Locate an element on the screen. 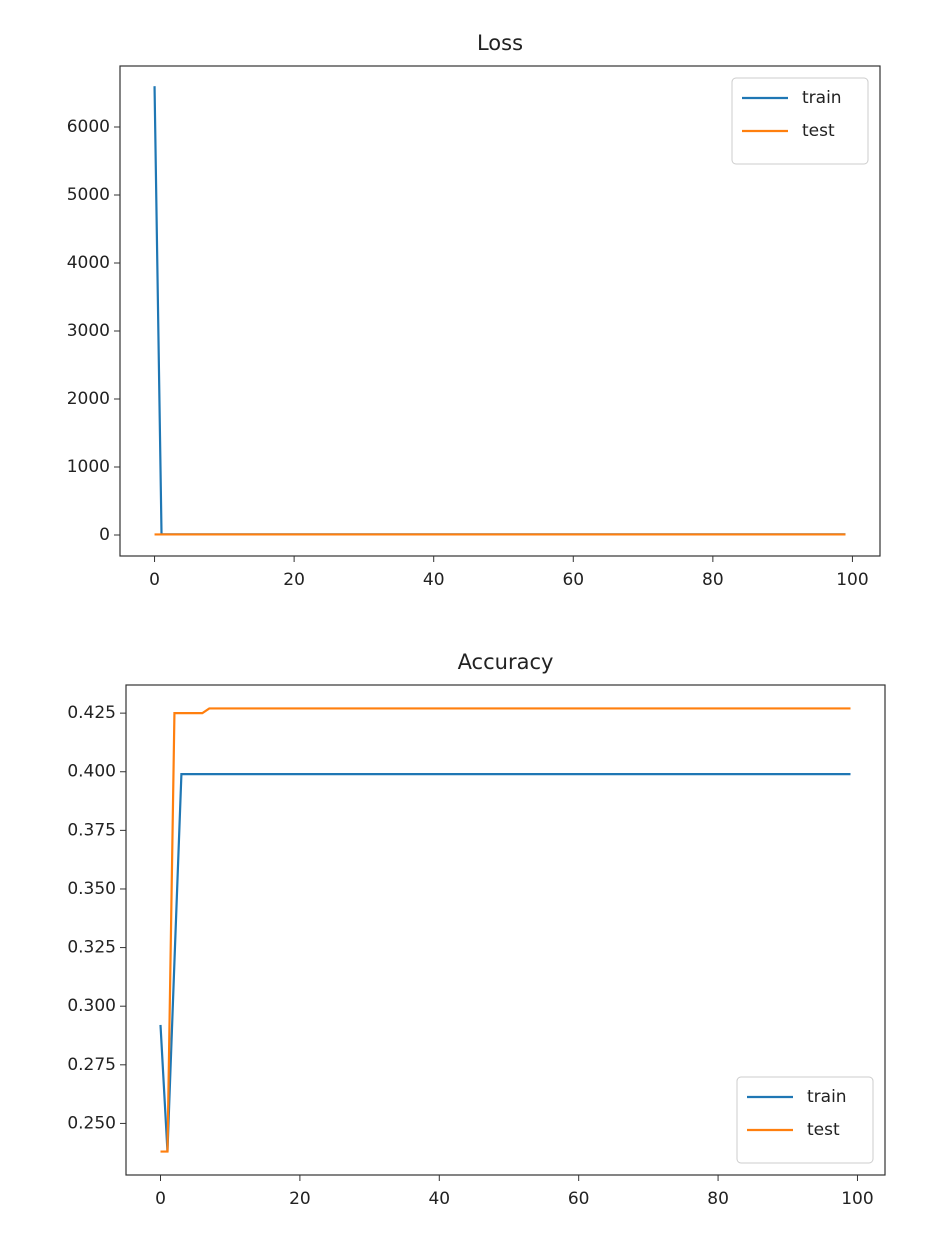 This screenshot has width=936, height=1246. y-tick-label: 6000 is located at coordinates (88, 127).